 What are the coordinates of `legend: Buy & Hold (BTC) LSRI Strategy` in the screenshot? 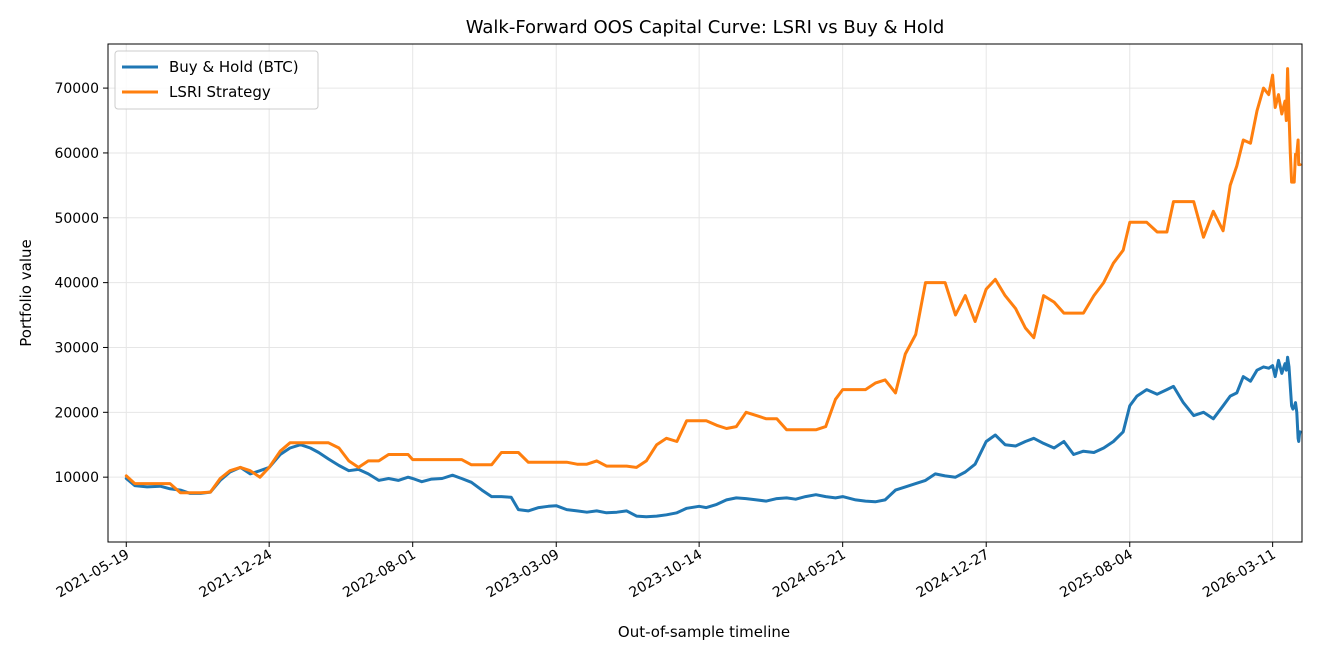 It's located at (216, 80).